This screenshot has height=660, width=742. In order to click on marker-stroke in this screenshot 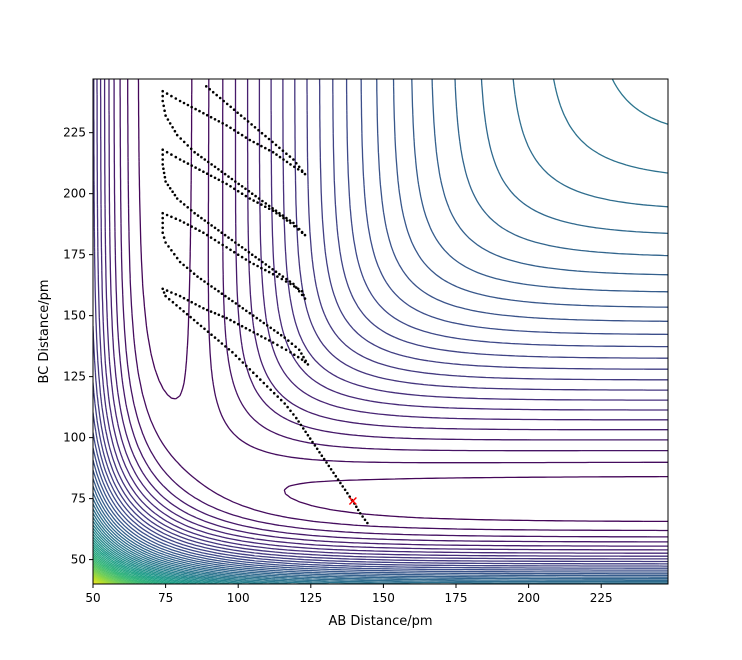, I will do `click(352, 501)`.